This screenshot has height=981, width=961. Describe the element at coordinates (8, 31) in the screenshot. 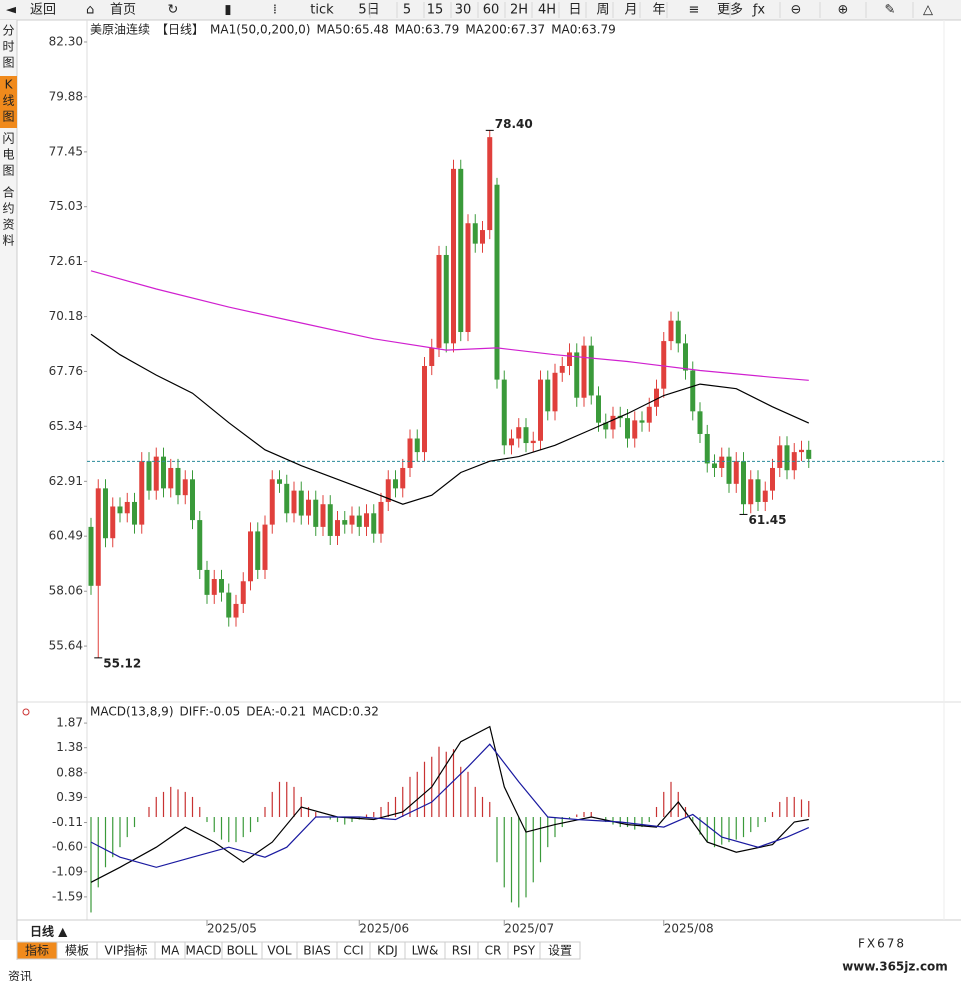

I see `side-tab-char: 分` at that location.